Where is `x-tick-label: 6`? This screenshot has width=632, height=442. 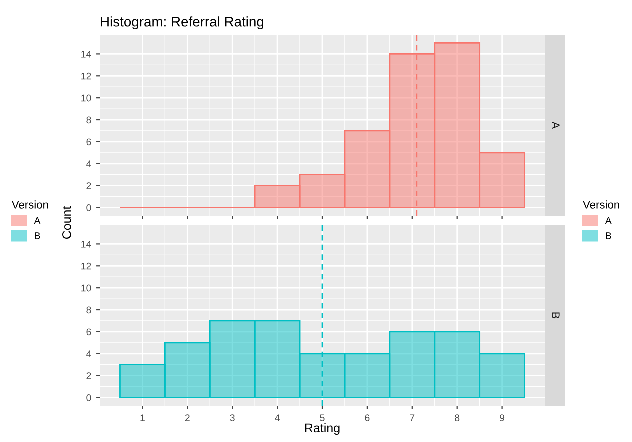
x-tick-label: 6 is located at coordinates (367, 418).